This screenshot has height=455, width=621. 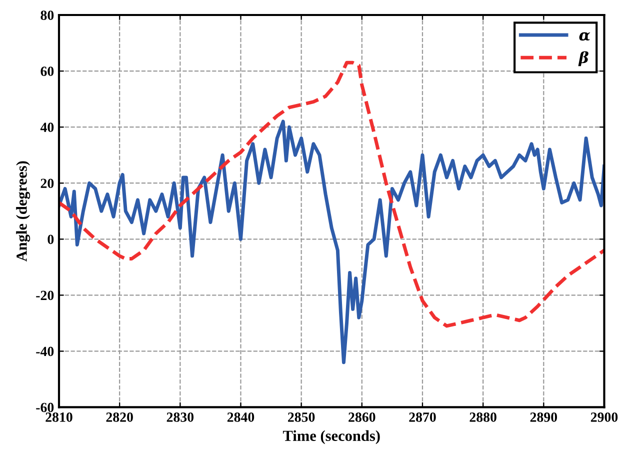 I want to click on y-tick-label: 40, so click(x=47, y=127).